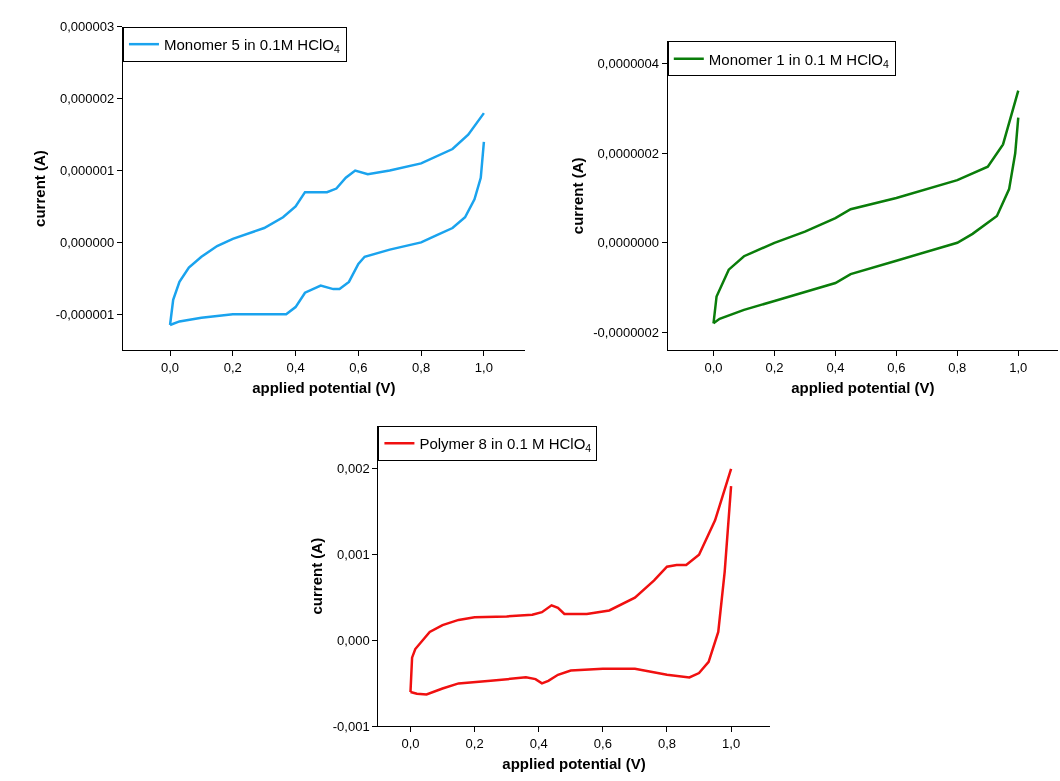 This screenshot has width=1060, height=781. I want to click on y-tick-label: 0,0000000, so click(628, 243).